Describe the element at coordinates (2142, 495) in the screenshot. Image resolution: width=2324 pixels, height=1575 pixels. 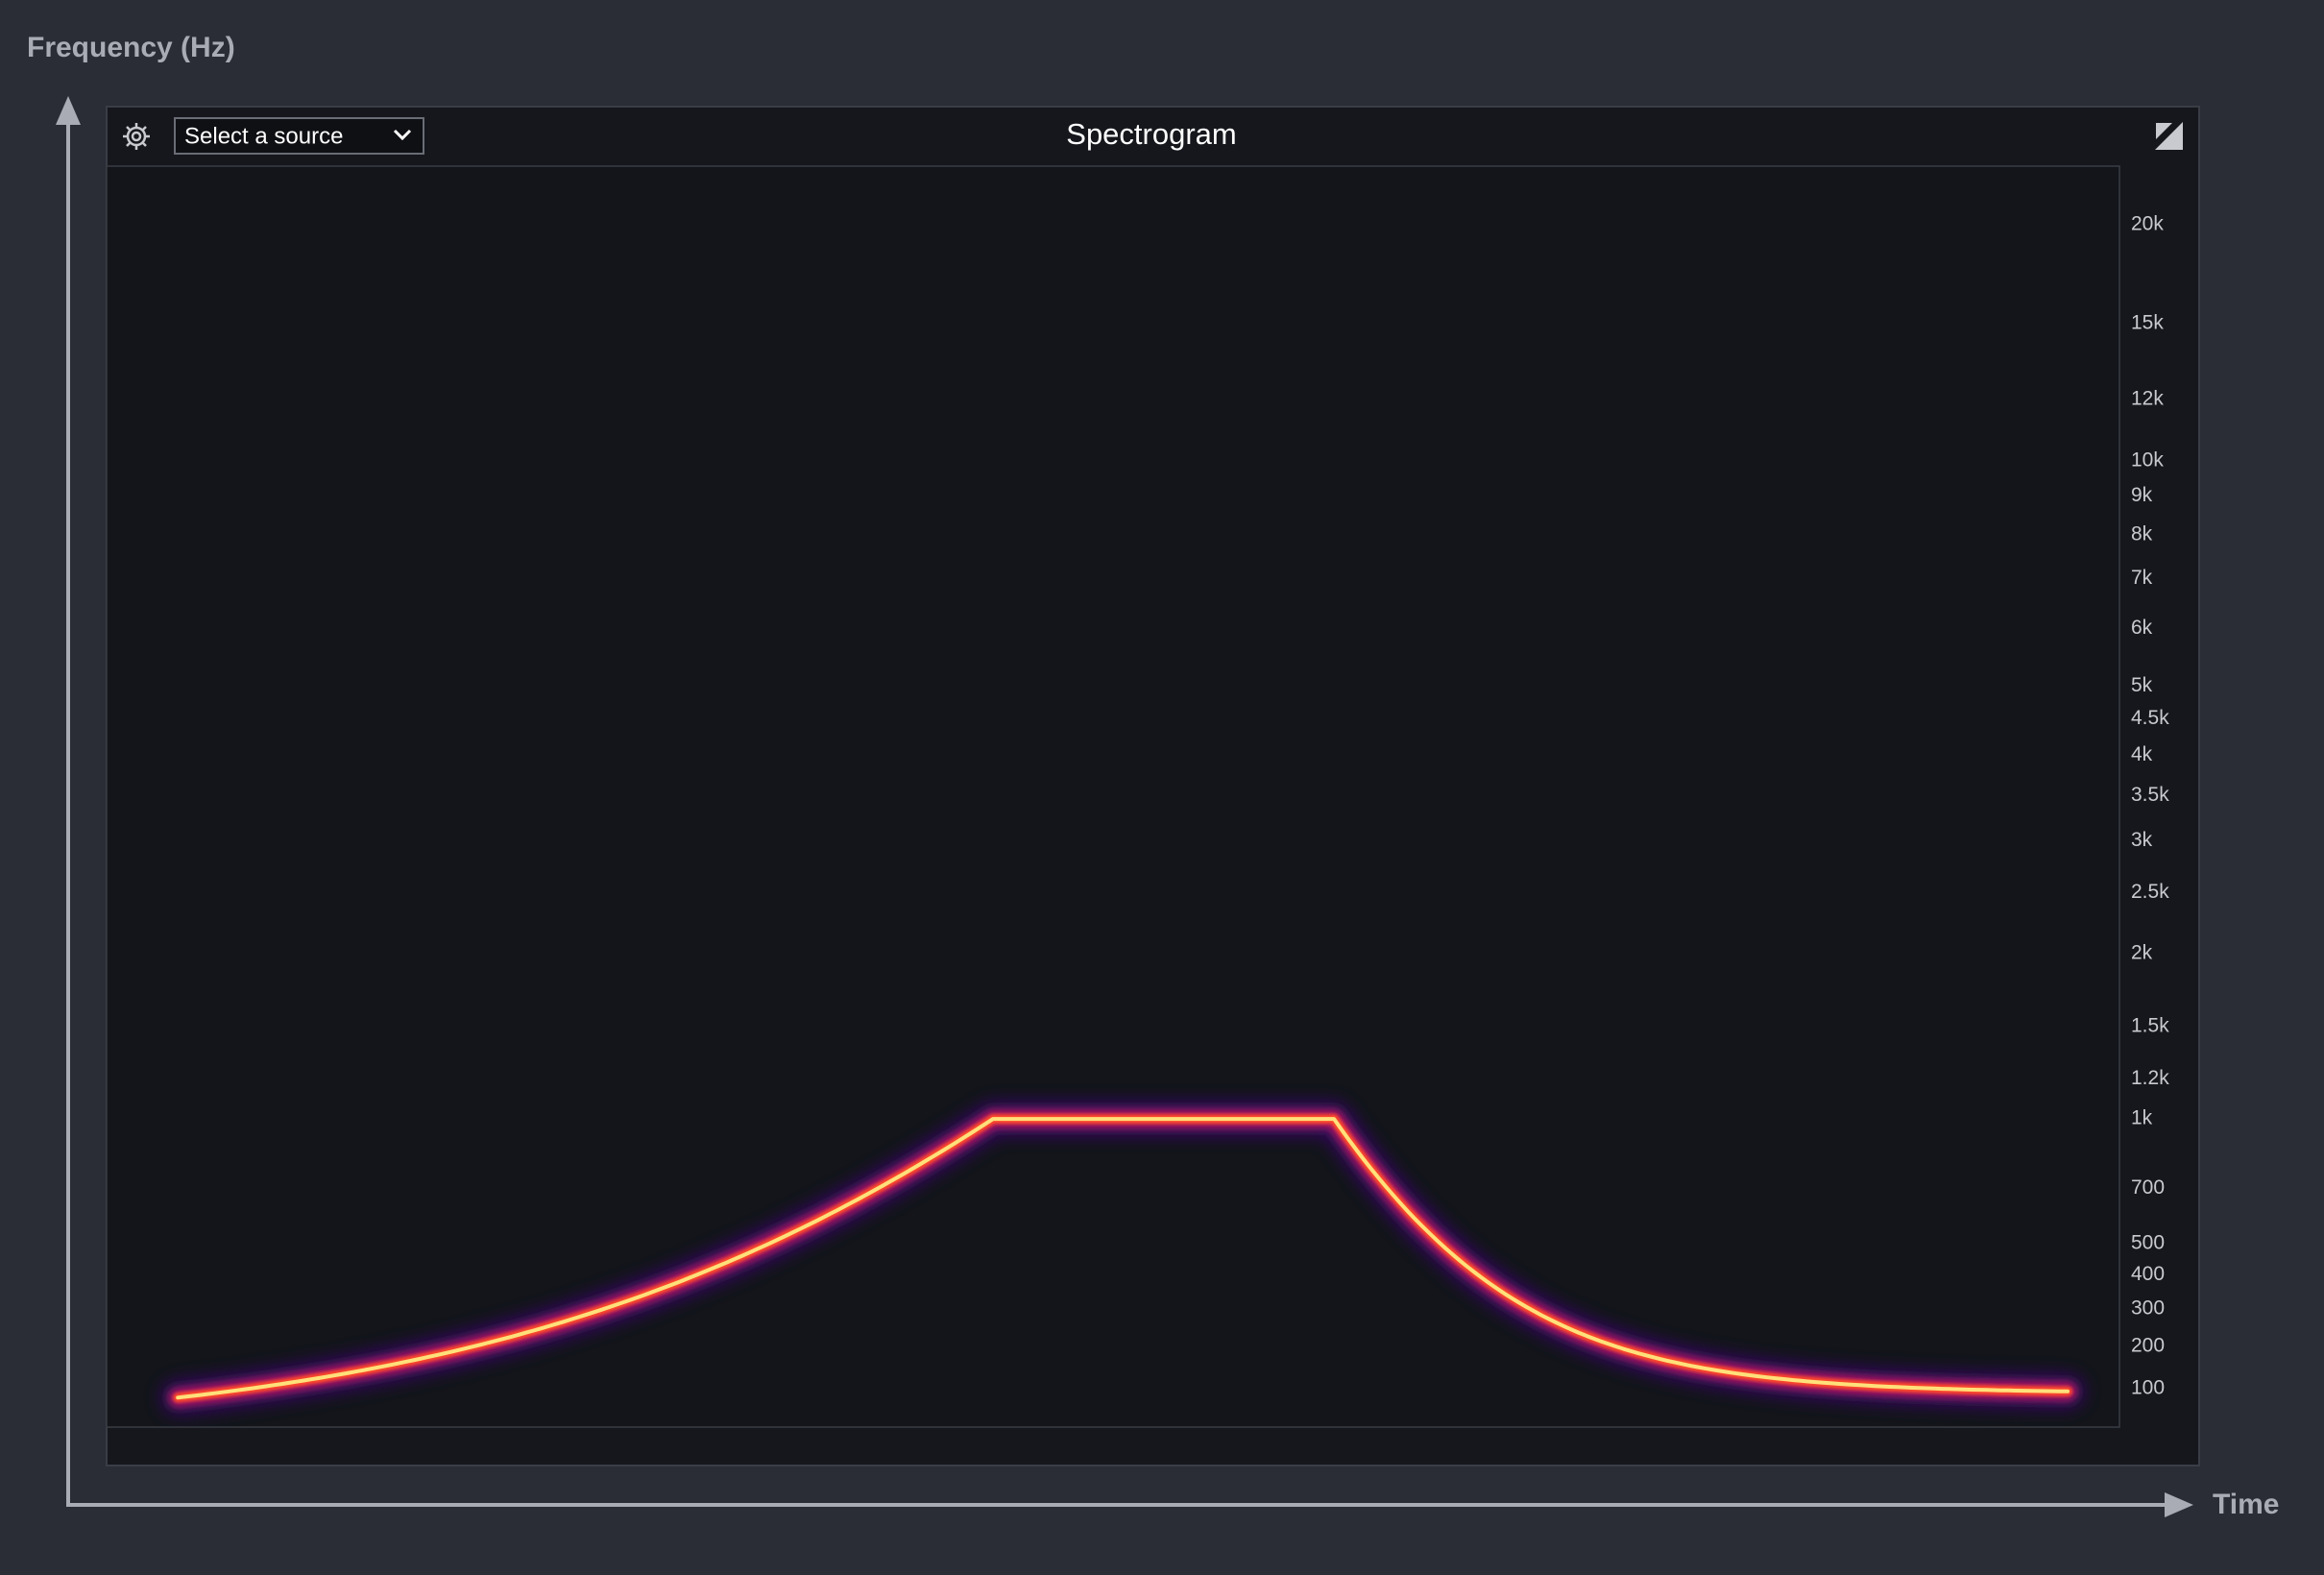
I see `tick-label: 9k` at that location.